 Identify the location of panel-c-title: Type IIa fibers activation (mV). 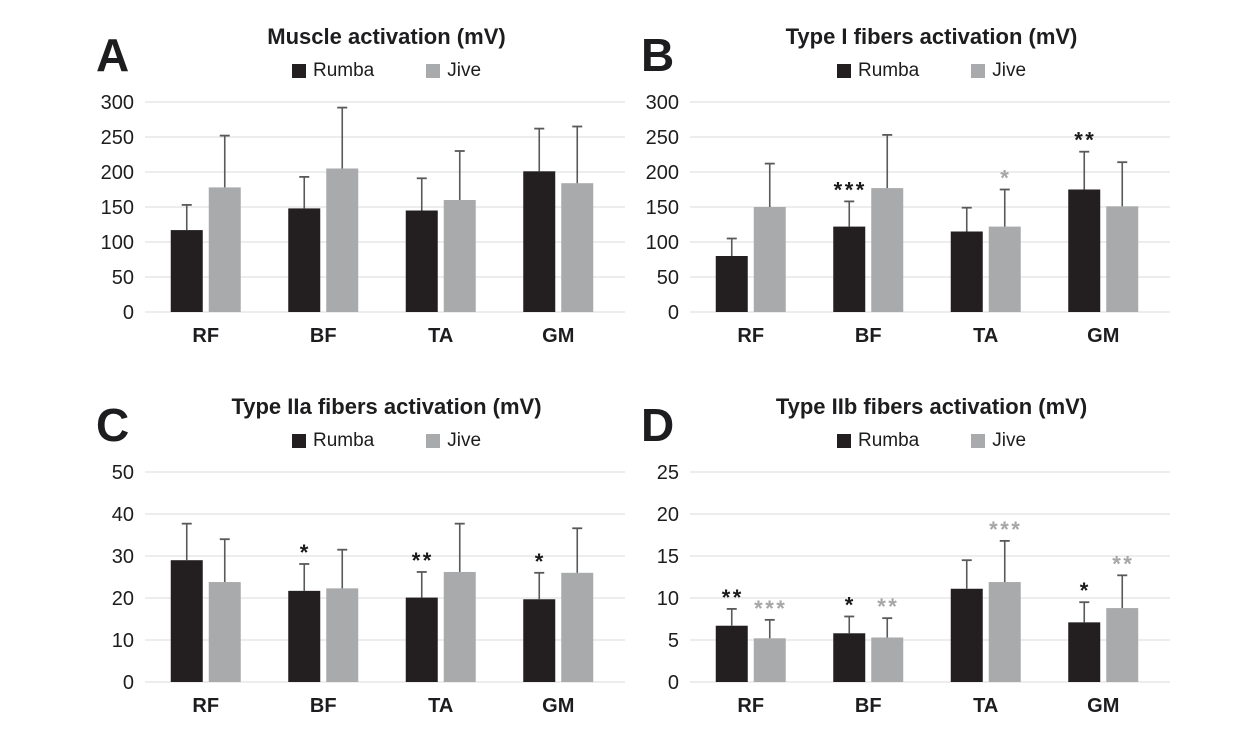
(386, 406).